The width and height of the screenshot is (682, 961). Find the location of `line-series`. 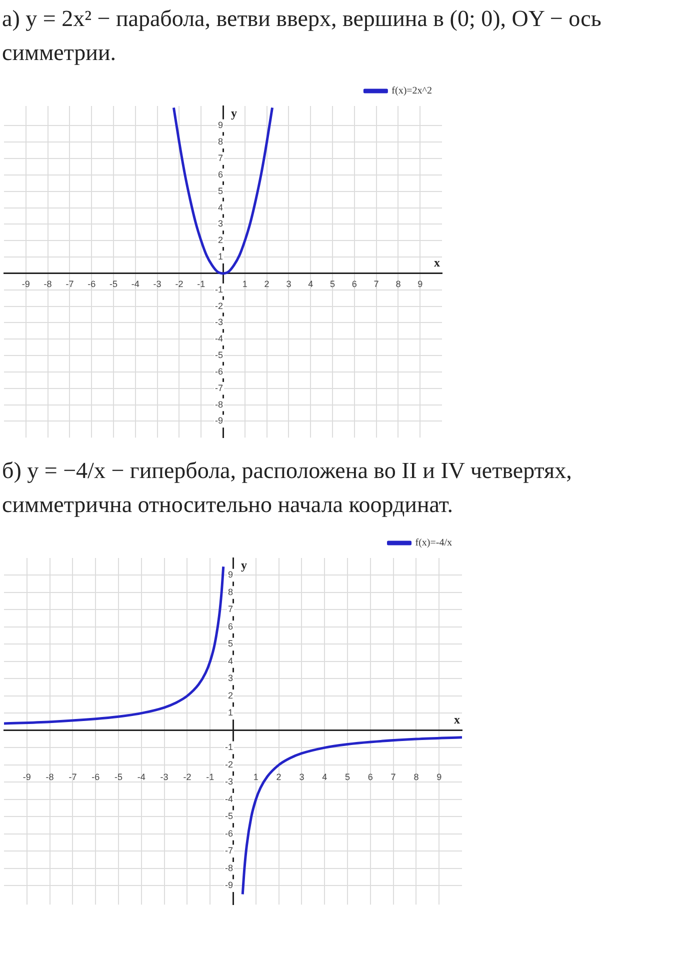

line-series is located at coordinates (223, 190).